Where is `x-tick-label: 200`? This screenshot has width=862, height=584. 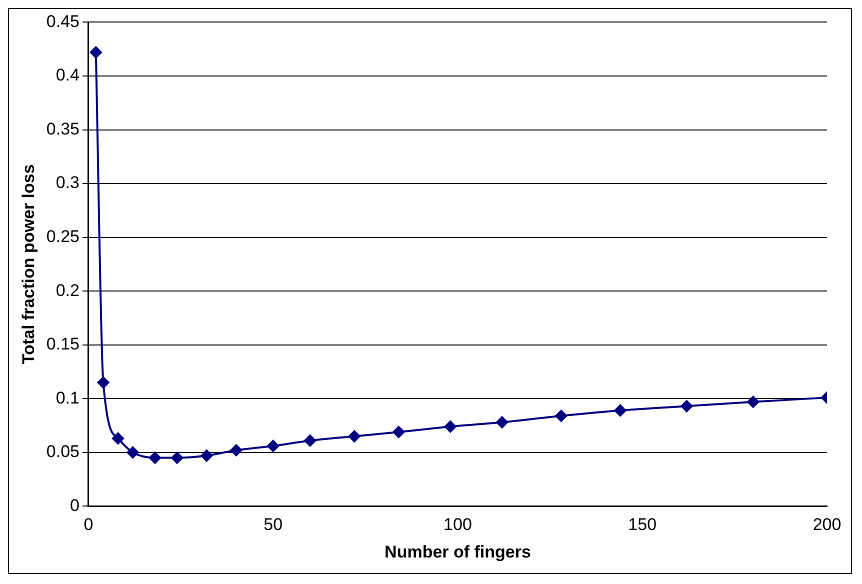
x-tick-label: 200 is located at coordinates (827, 524).